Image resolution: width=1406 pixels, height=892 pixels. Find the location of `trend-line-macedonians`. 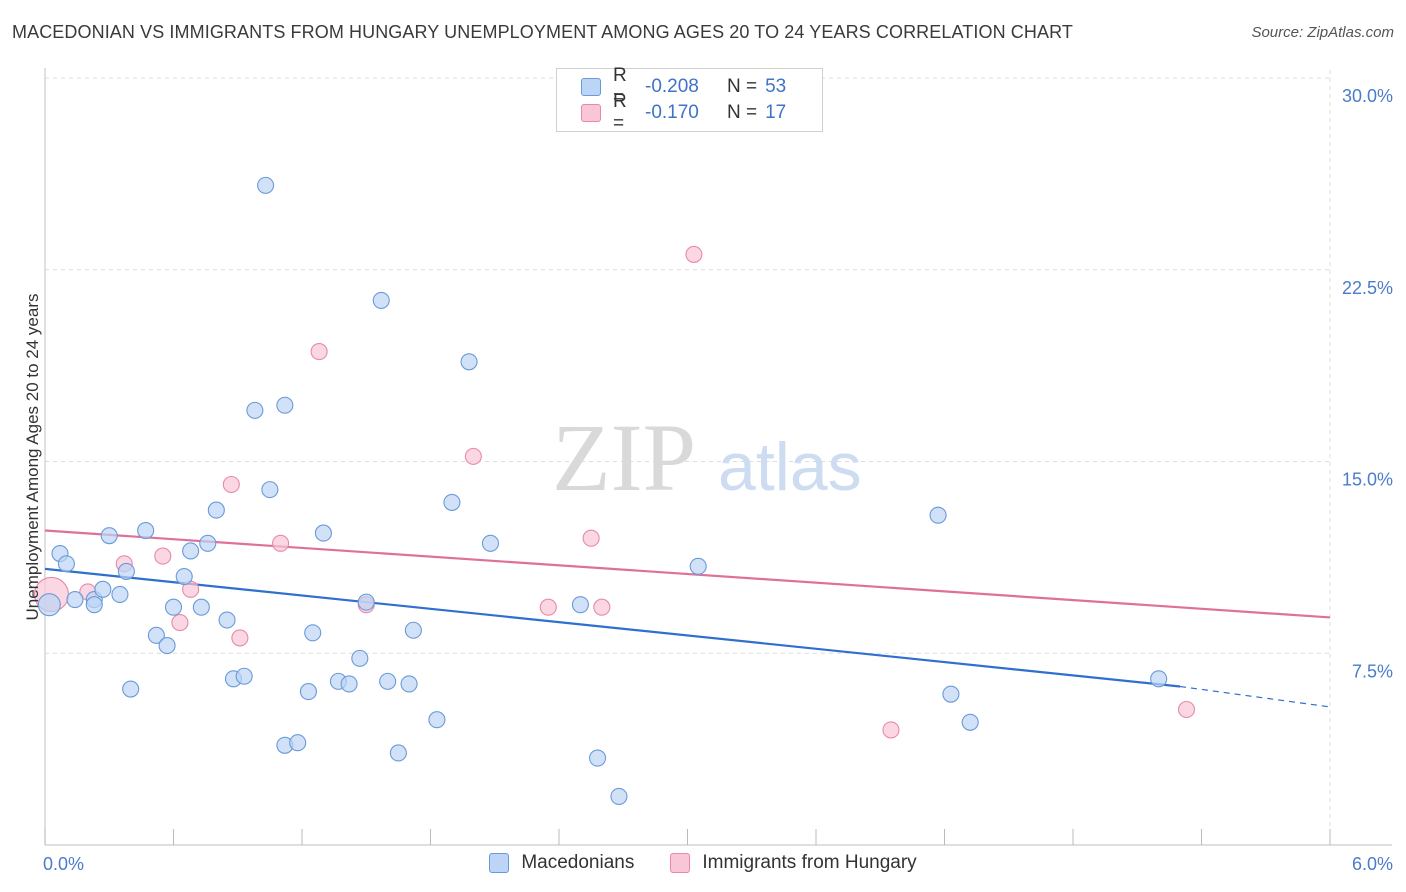

trend-line-macedonians is located at coordinates (612, 627).